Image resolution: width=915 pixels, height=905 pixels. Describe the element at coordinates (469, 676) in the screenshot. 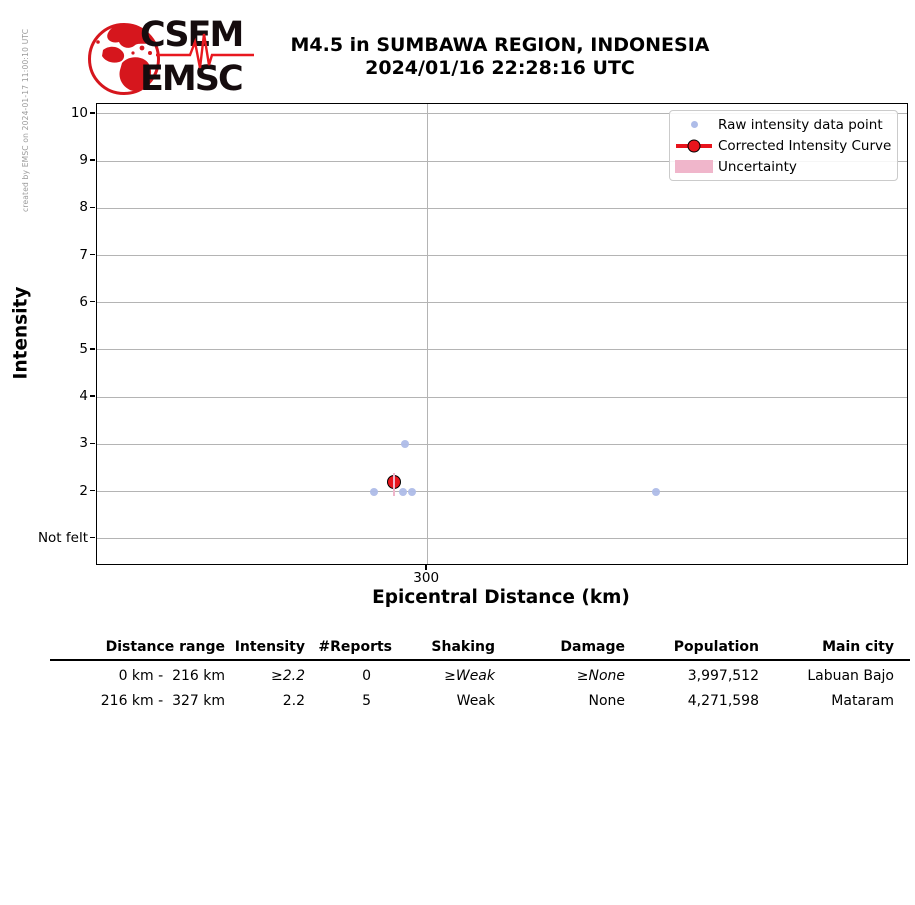

I see `table-cell: ≥Weak` at that location.